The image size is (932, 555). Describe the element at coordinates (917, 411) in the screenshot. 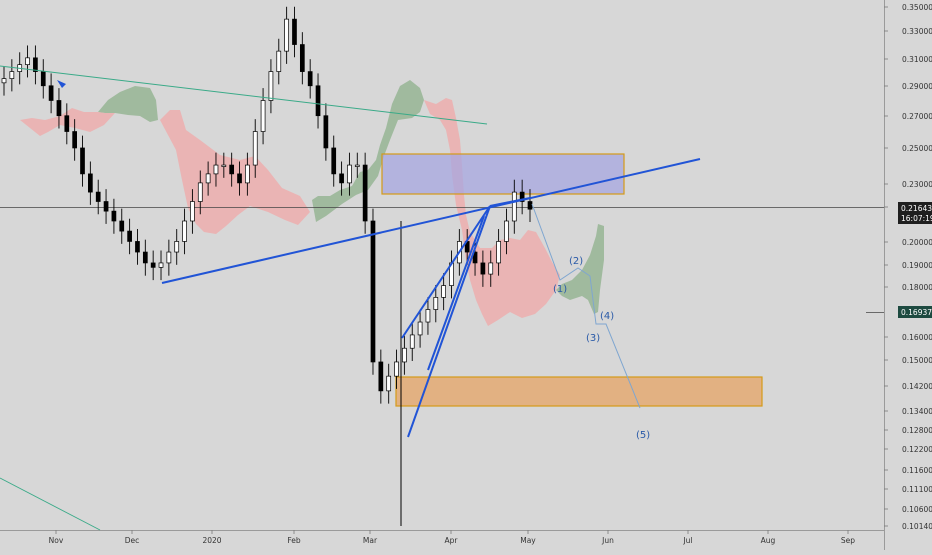

I see `price-tick-label: 0.13400` at that location.